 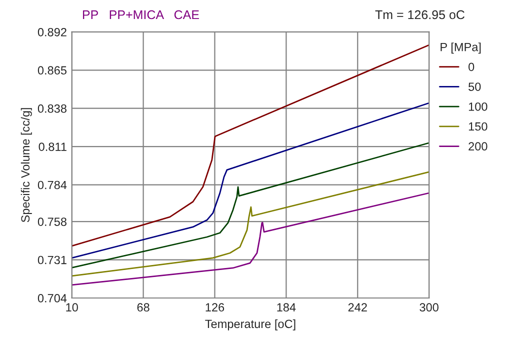 What do you see at coordinates (419, 15) in the screenshot?
I see `text: Tm = 126.95 oC` at bounding box center [419, 15].